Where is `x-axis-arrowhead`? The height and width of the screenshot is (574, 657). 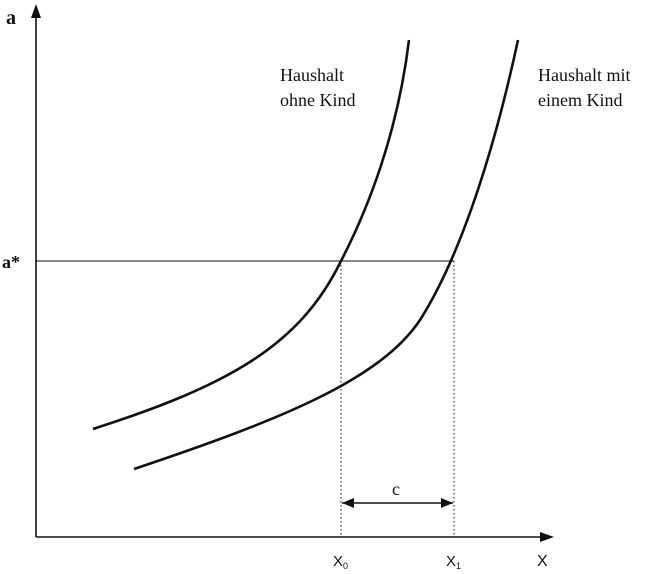 x-axis-arrowhead is located at coordinates (547, 537).